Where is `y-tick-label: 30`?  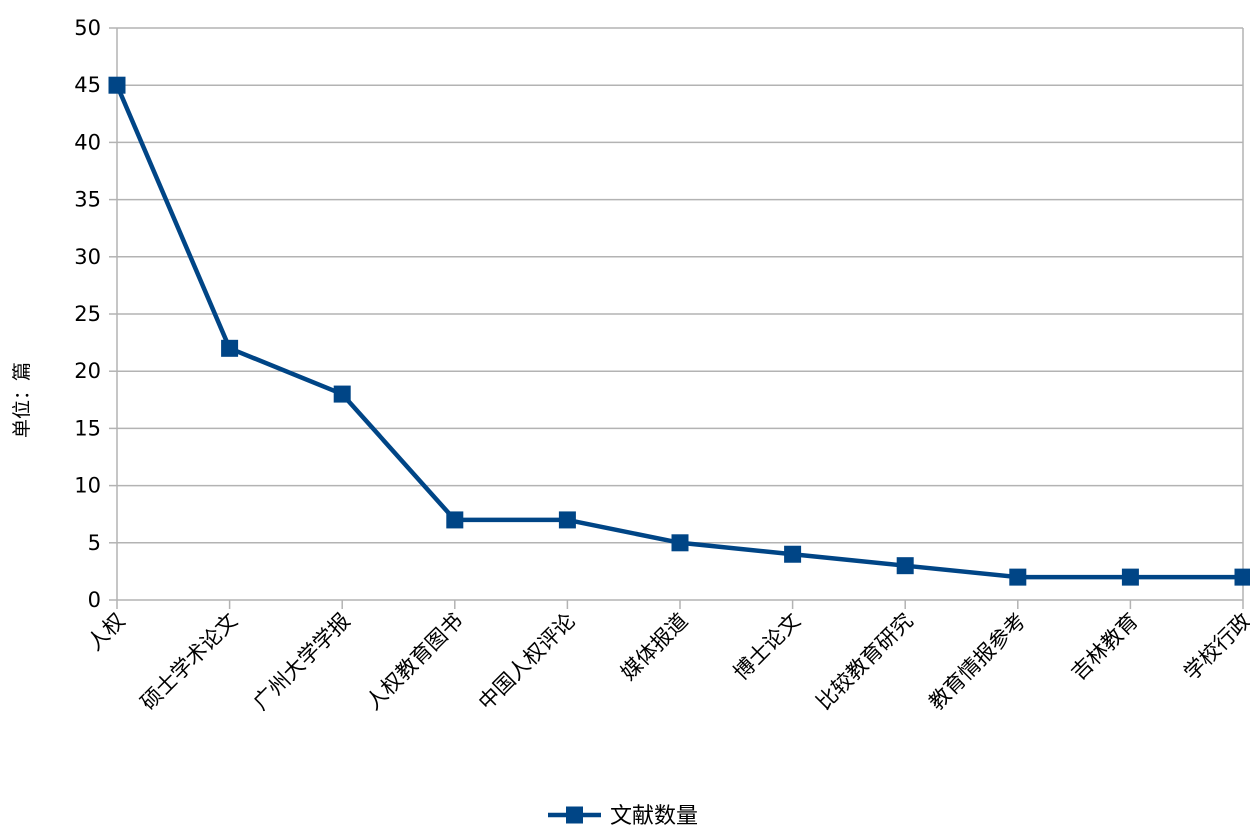
y-tick-label: 30 is located at coordinates (87, 257).